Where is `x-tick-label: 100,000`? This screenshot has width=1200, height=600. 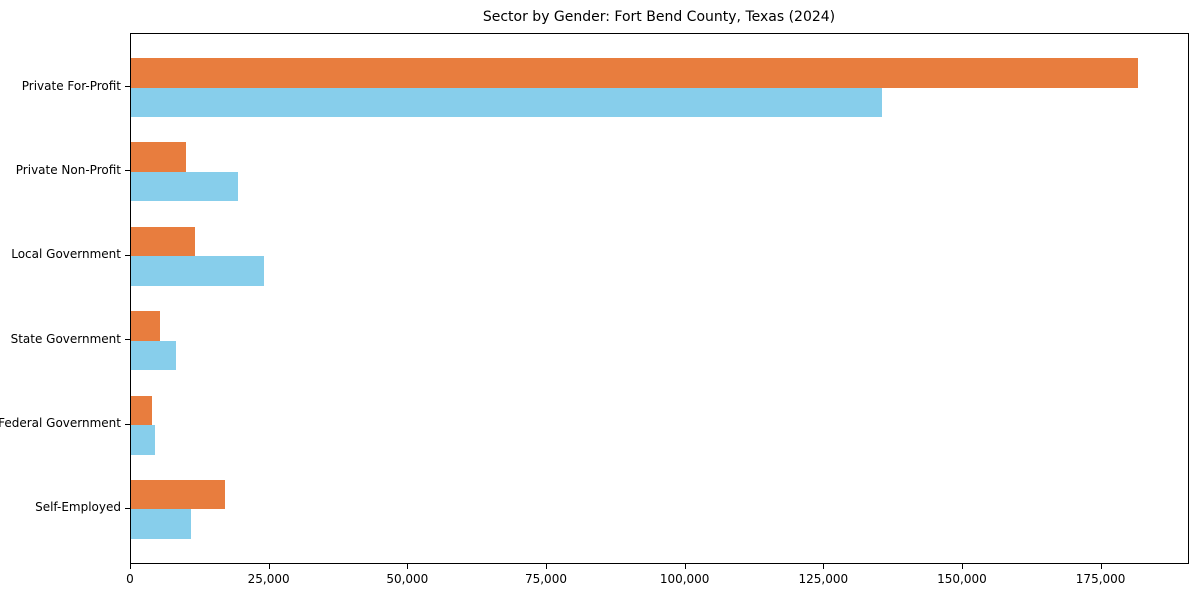
x-tick-label: 100,000 is located at coordinates (684, 579).